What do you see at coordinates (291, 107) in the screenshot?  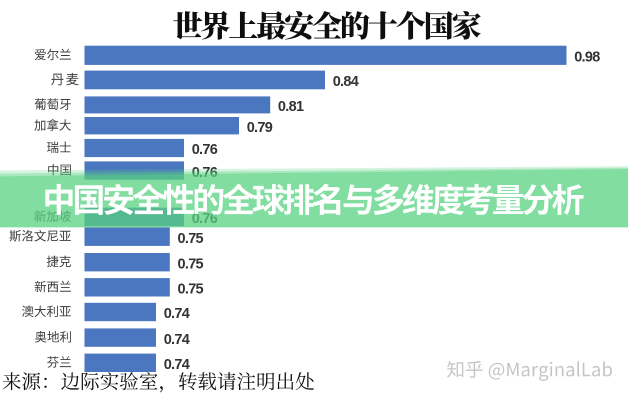 I see `svg-text: 0.81` at bounding box center [291, 107].